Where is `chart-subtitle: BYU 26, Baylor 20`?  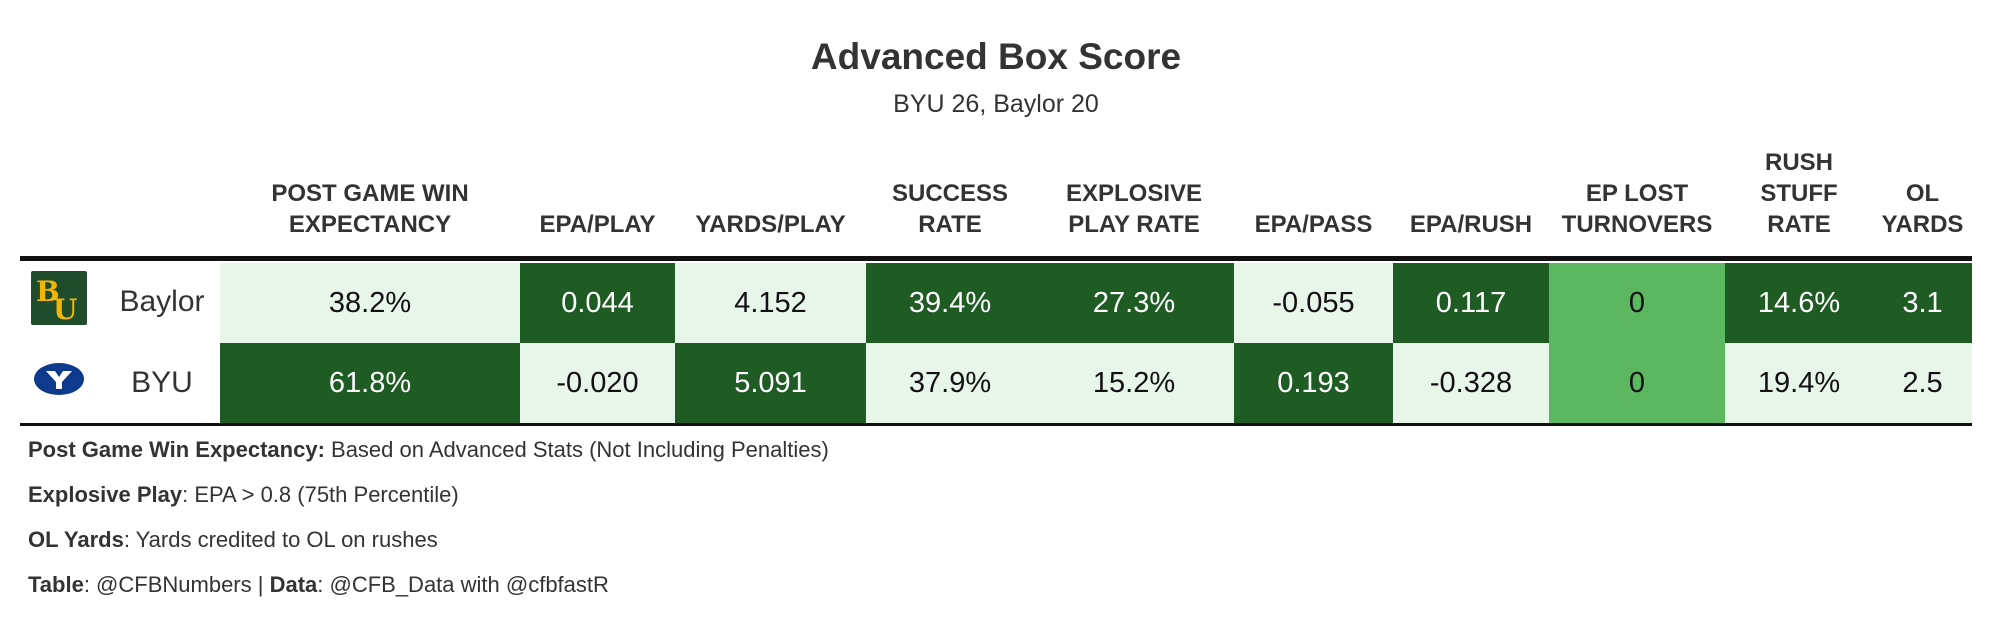 chart-subtitle: BYU 26, Baylor 20 is located at coordinates (996, 104).